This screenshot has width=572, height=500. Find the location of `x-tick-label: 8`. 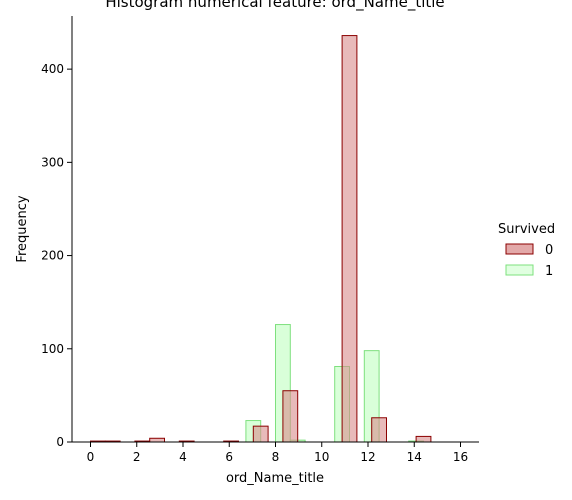

x-tick-label: 8 is located at coordinates (276, 457).